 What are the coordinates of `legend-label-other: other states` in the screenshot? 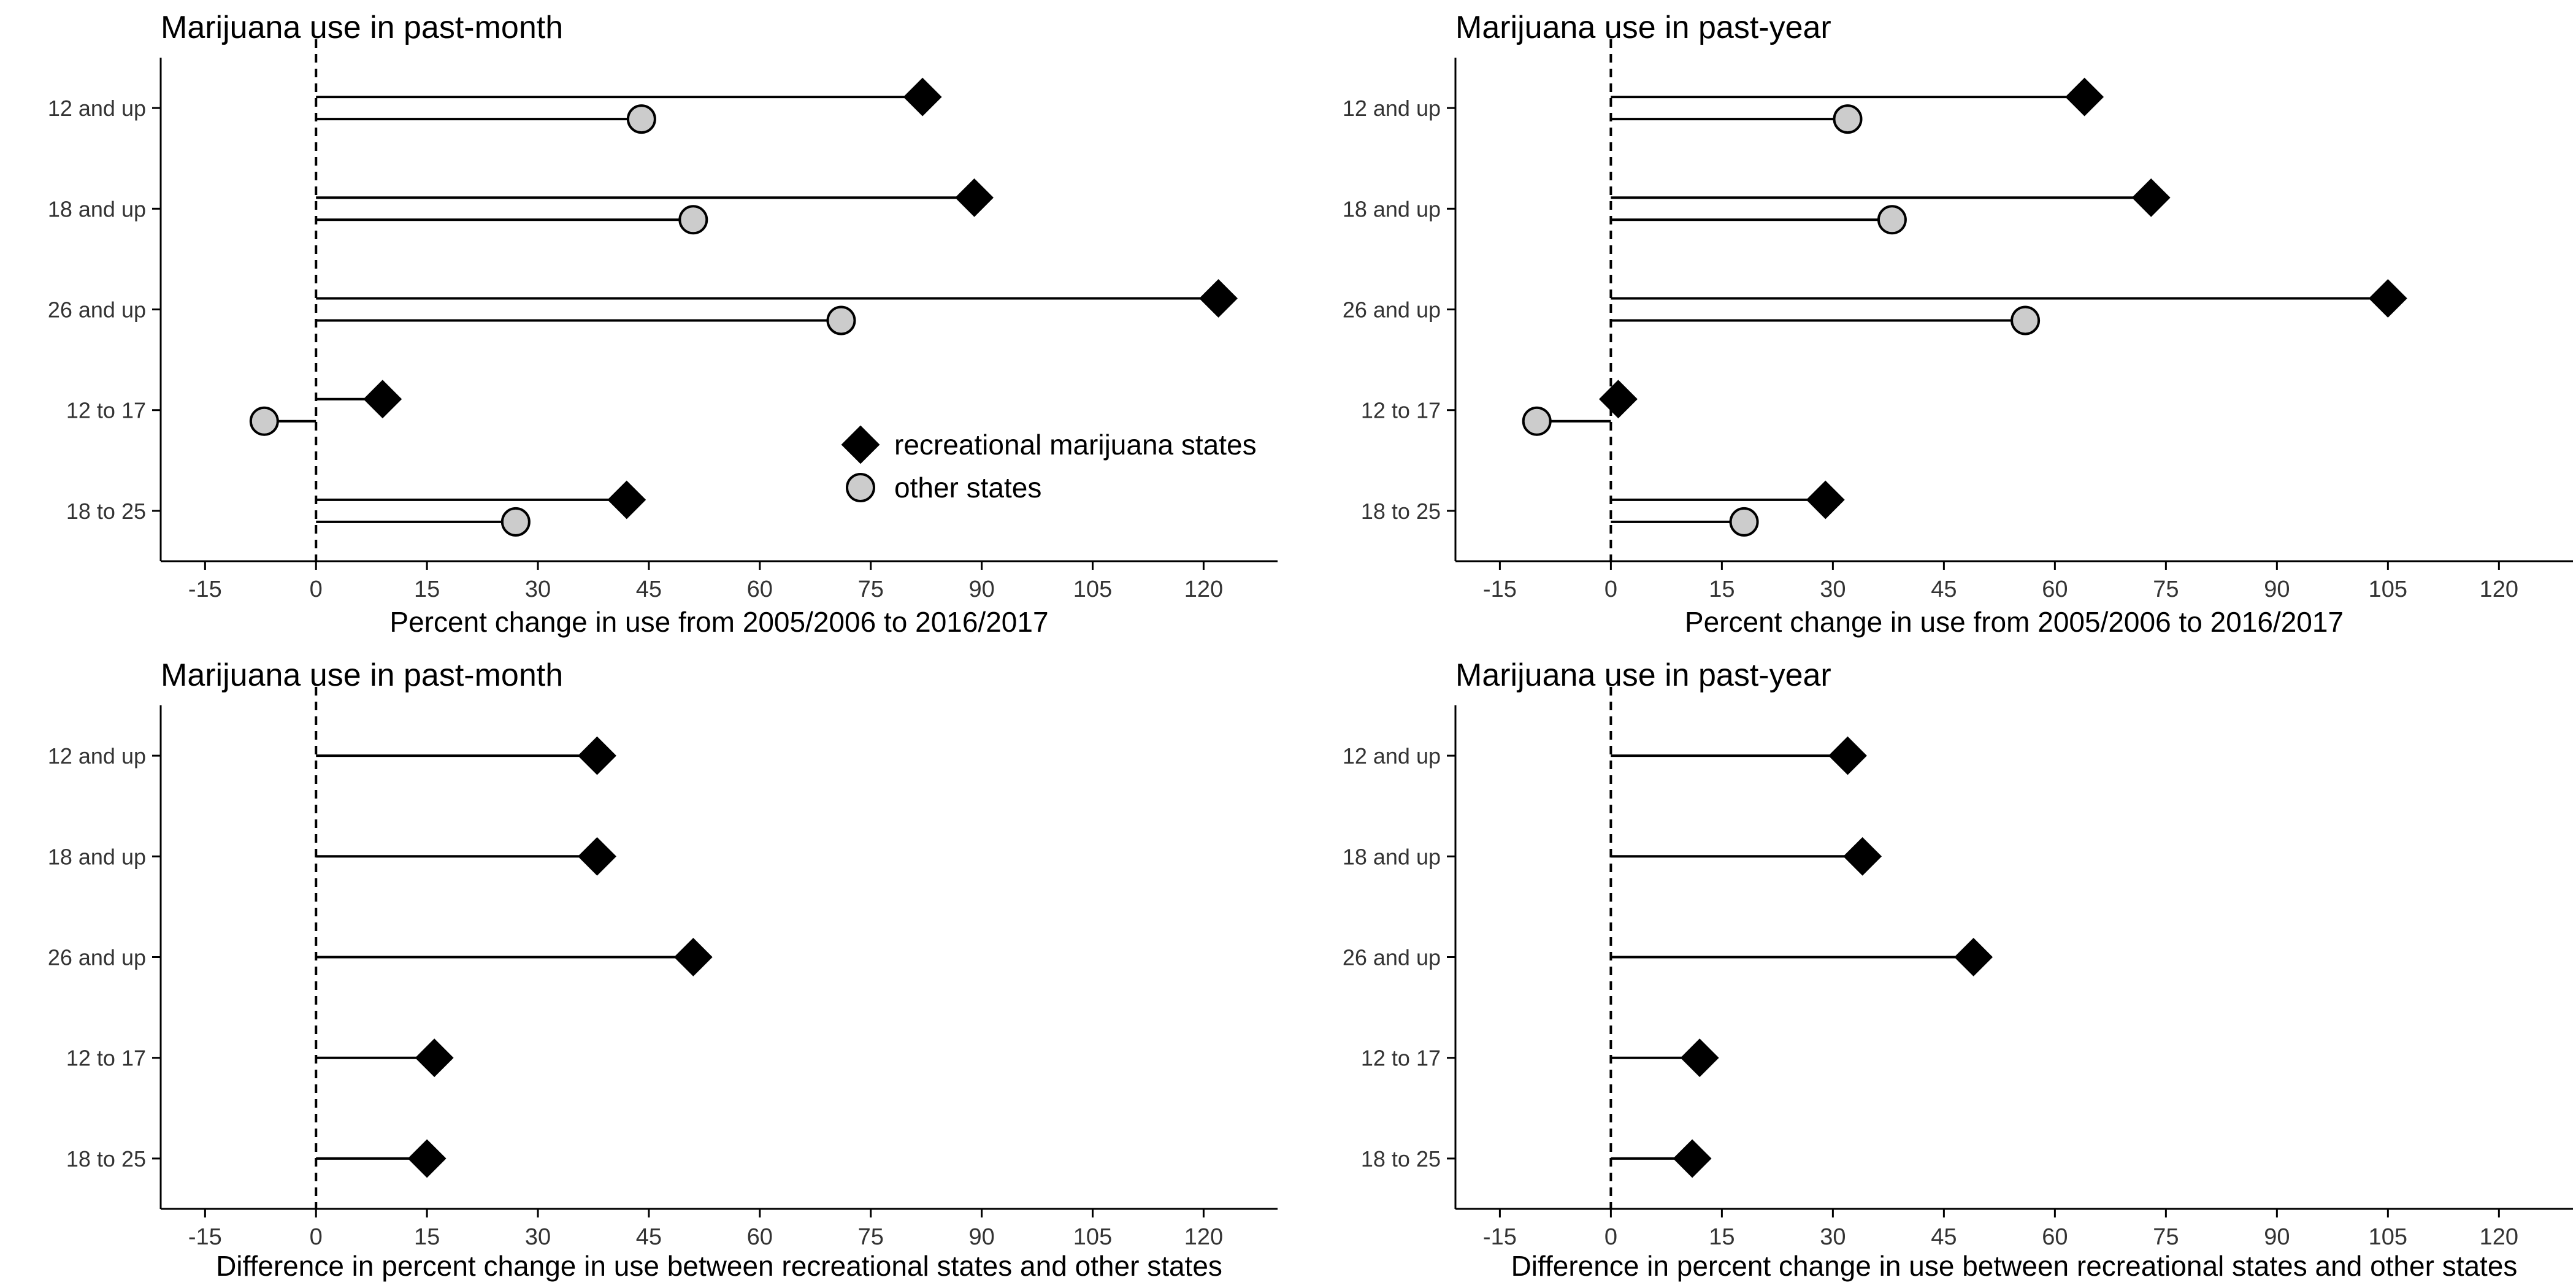 It's located at (967, 488).